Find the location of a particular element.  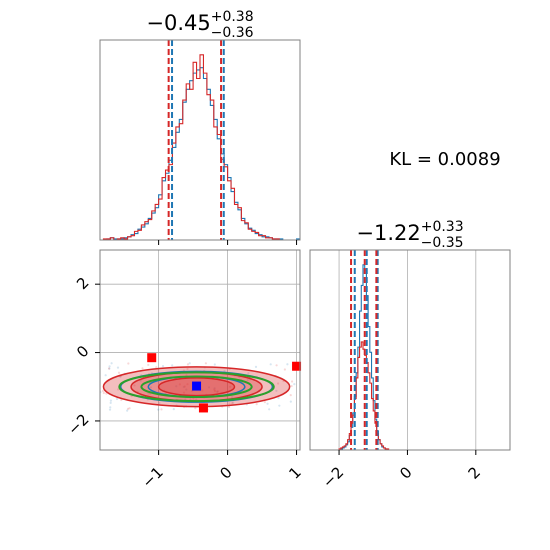

tick-label: 0 is located at coordinates (82, 351).